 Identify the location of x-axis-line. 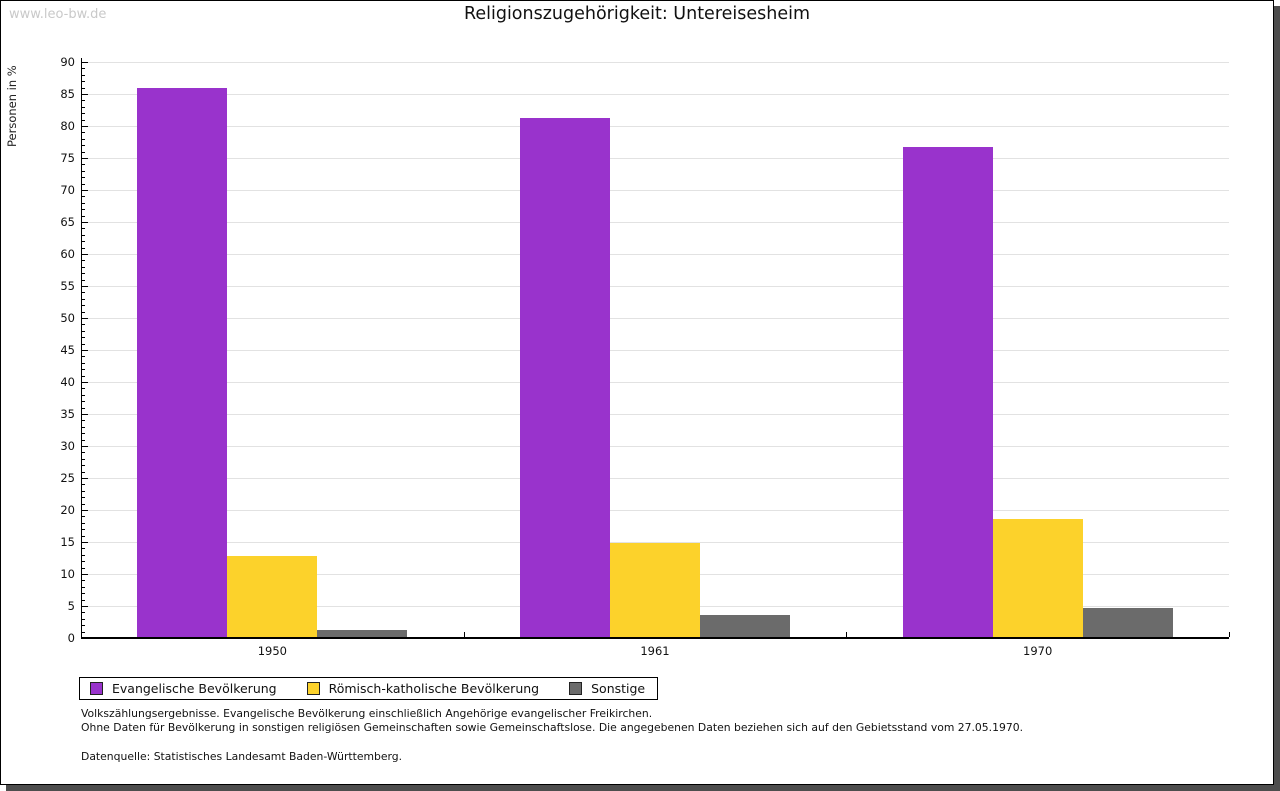
(655, 638).